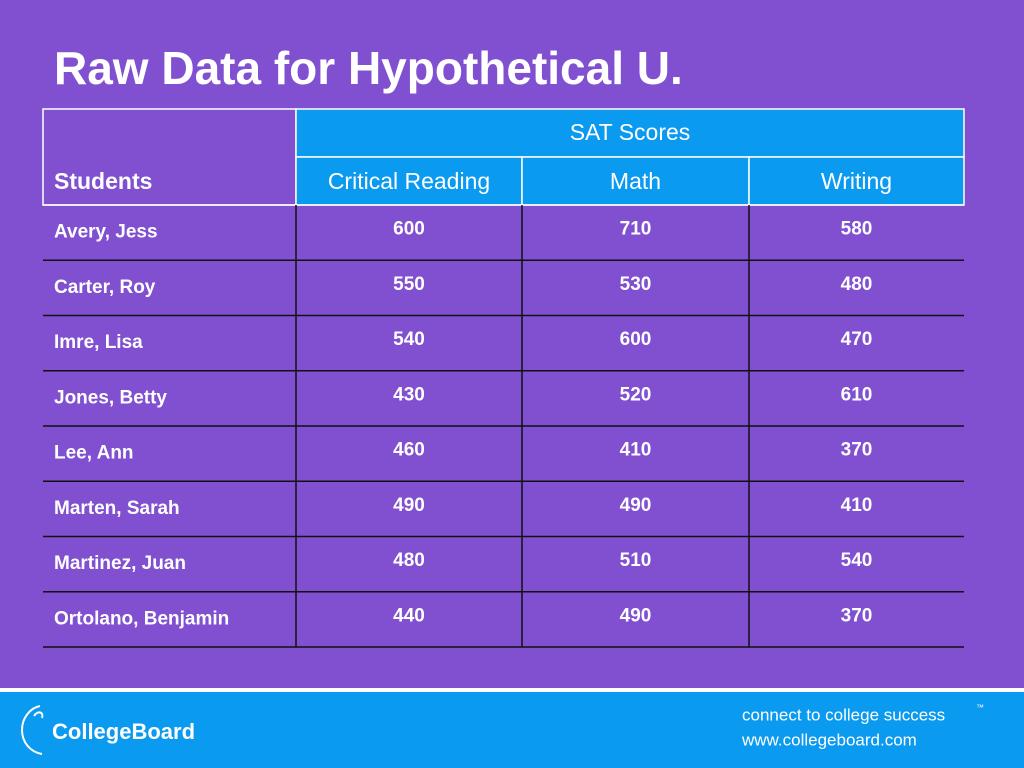  I want to click on slide-title: Raw Data for Hypothetical U., so click(368, 68).